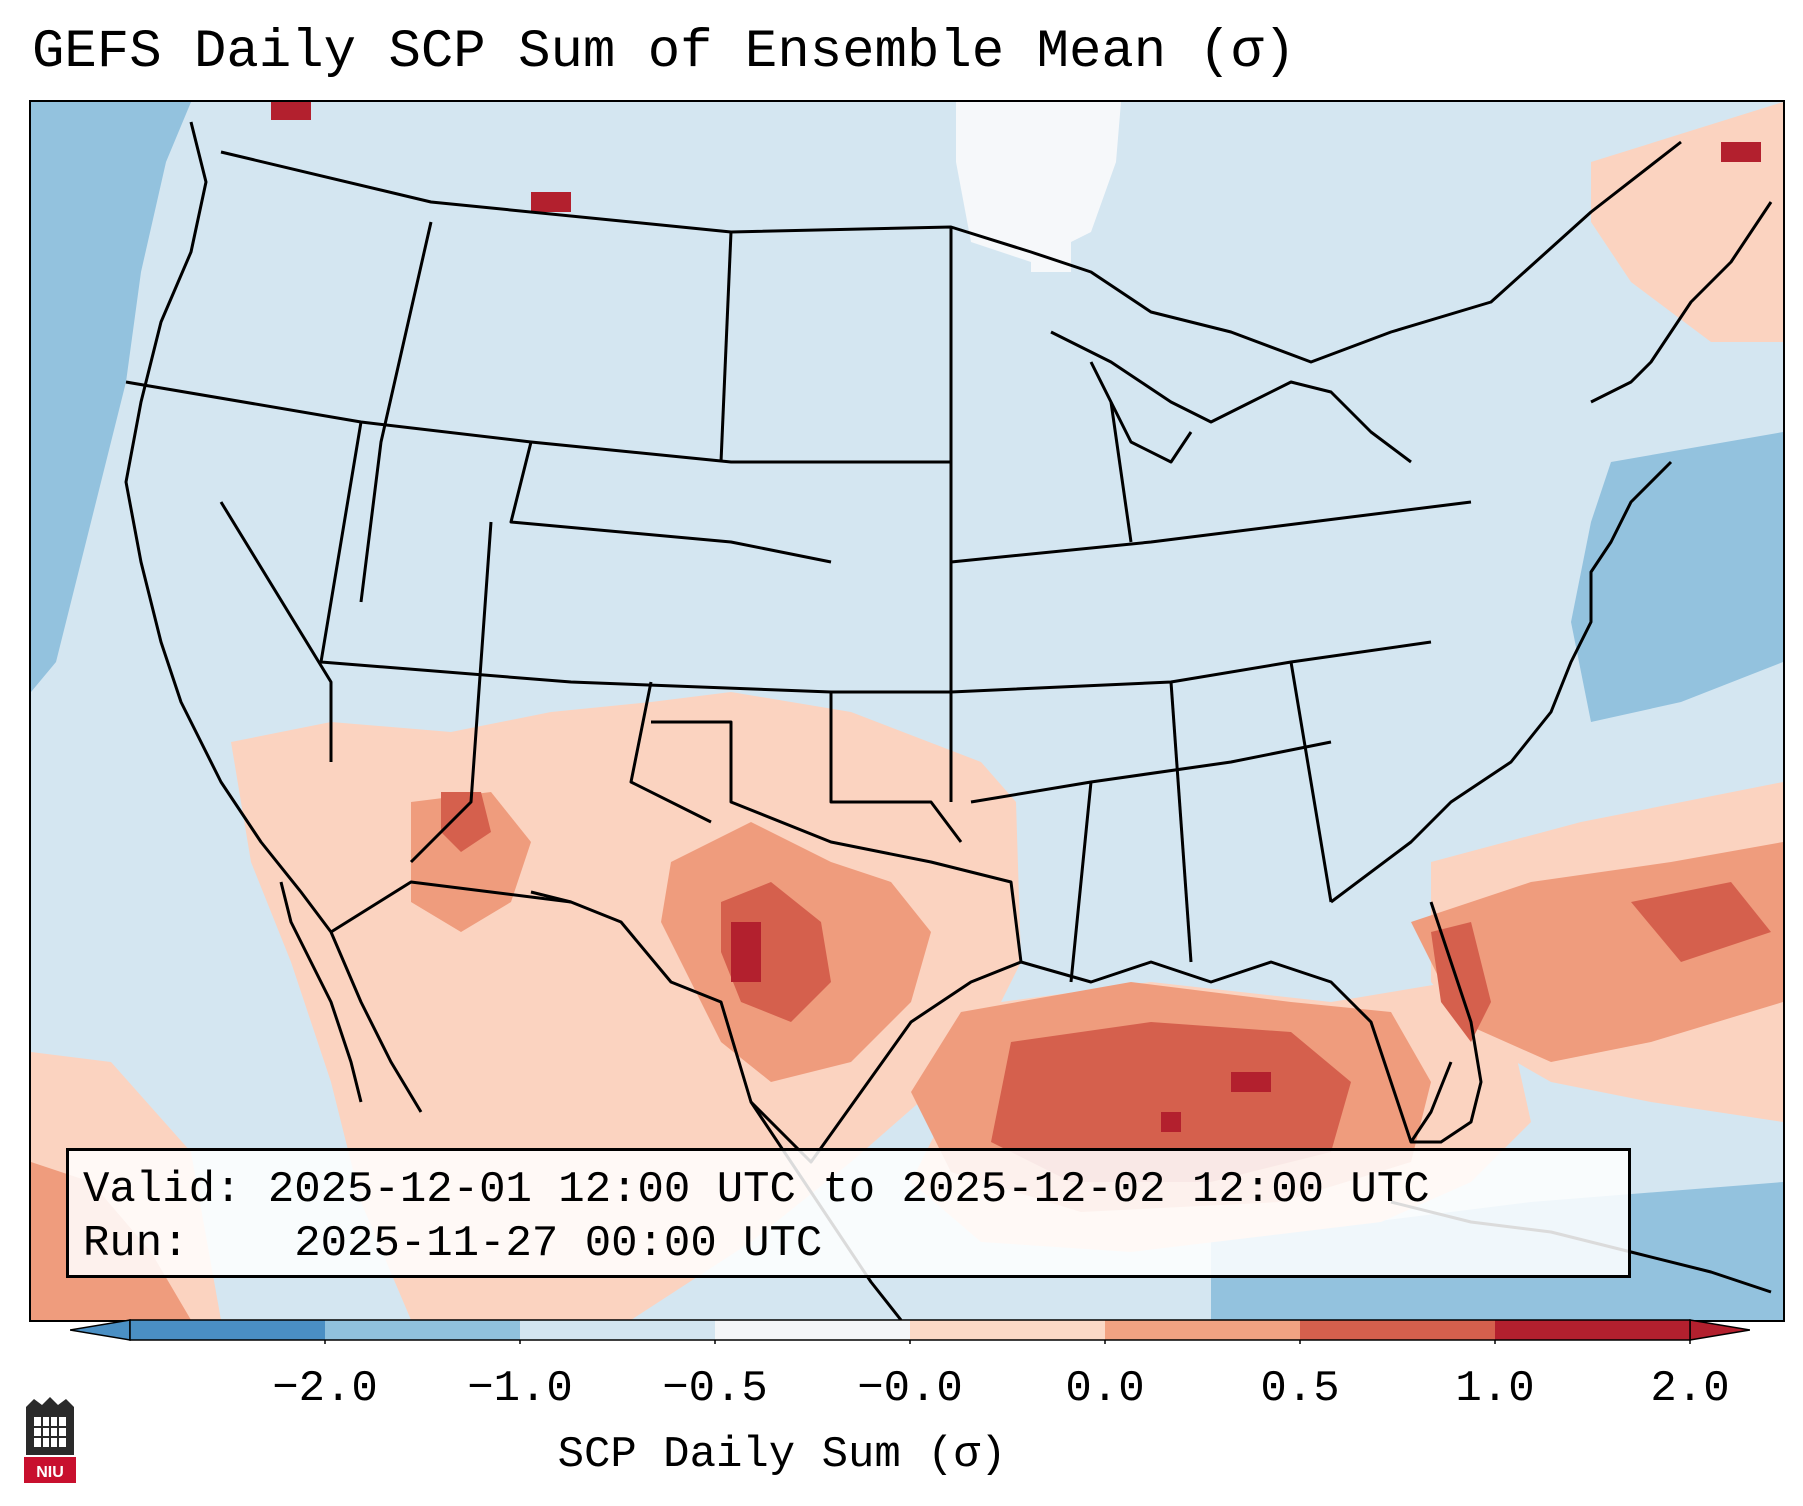  What do you see at coordinates (910, 1389) in the screenshot?
I see `colorbar-tick: −0.0` at bounding box center [910, 1389].